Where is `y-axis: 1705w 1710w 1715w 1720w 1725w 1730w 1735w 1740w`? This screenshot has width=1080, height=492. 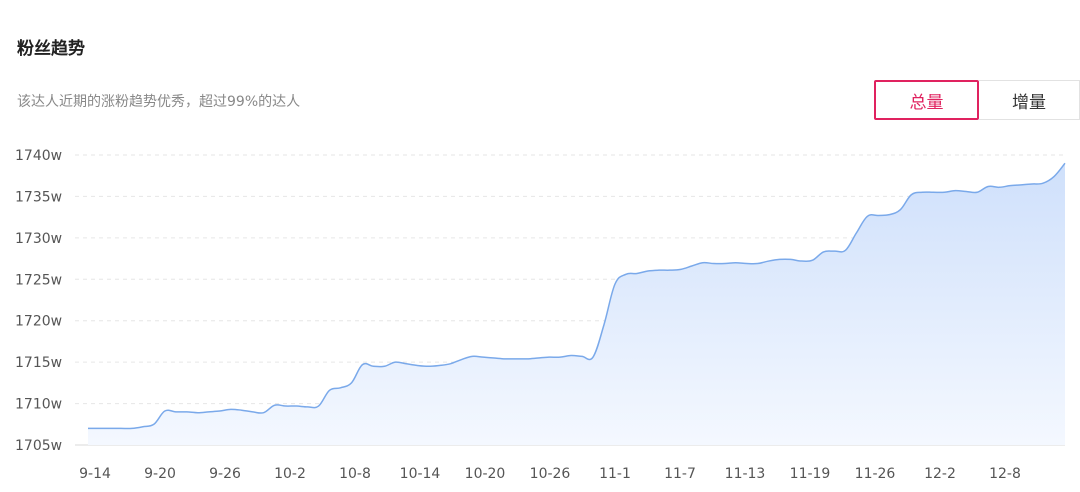
y-axis: 1705w 1710w 1715w 1720w 1725w 1730w 1735w 1740w is located at coordinates (38, 301).